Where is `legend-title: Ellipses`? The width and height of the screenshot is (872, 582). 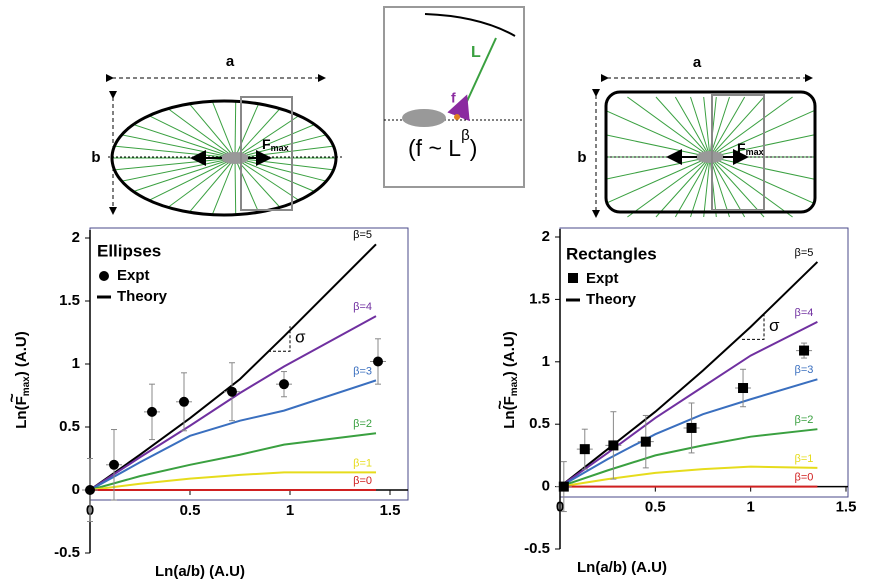 legend-title: Ellipses is located at coordinates (129, 250).